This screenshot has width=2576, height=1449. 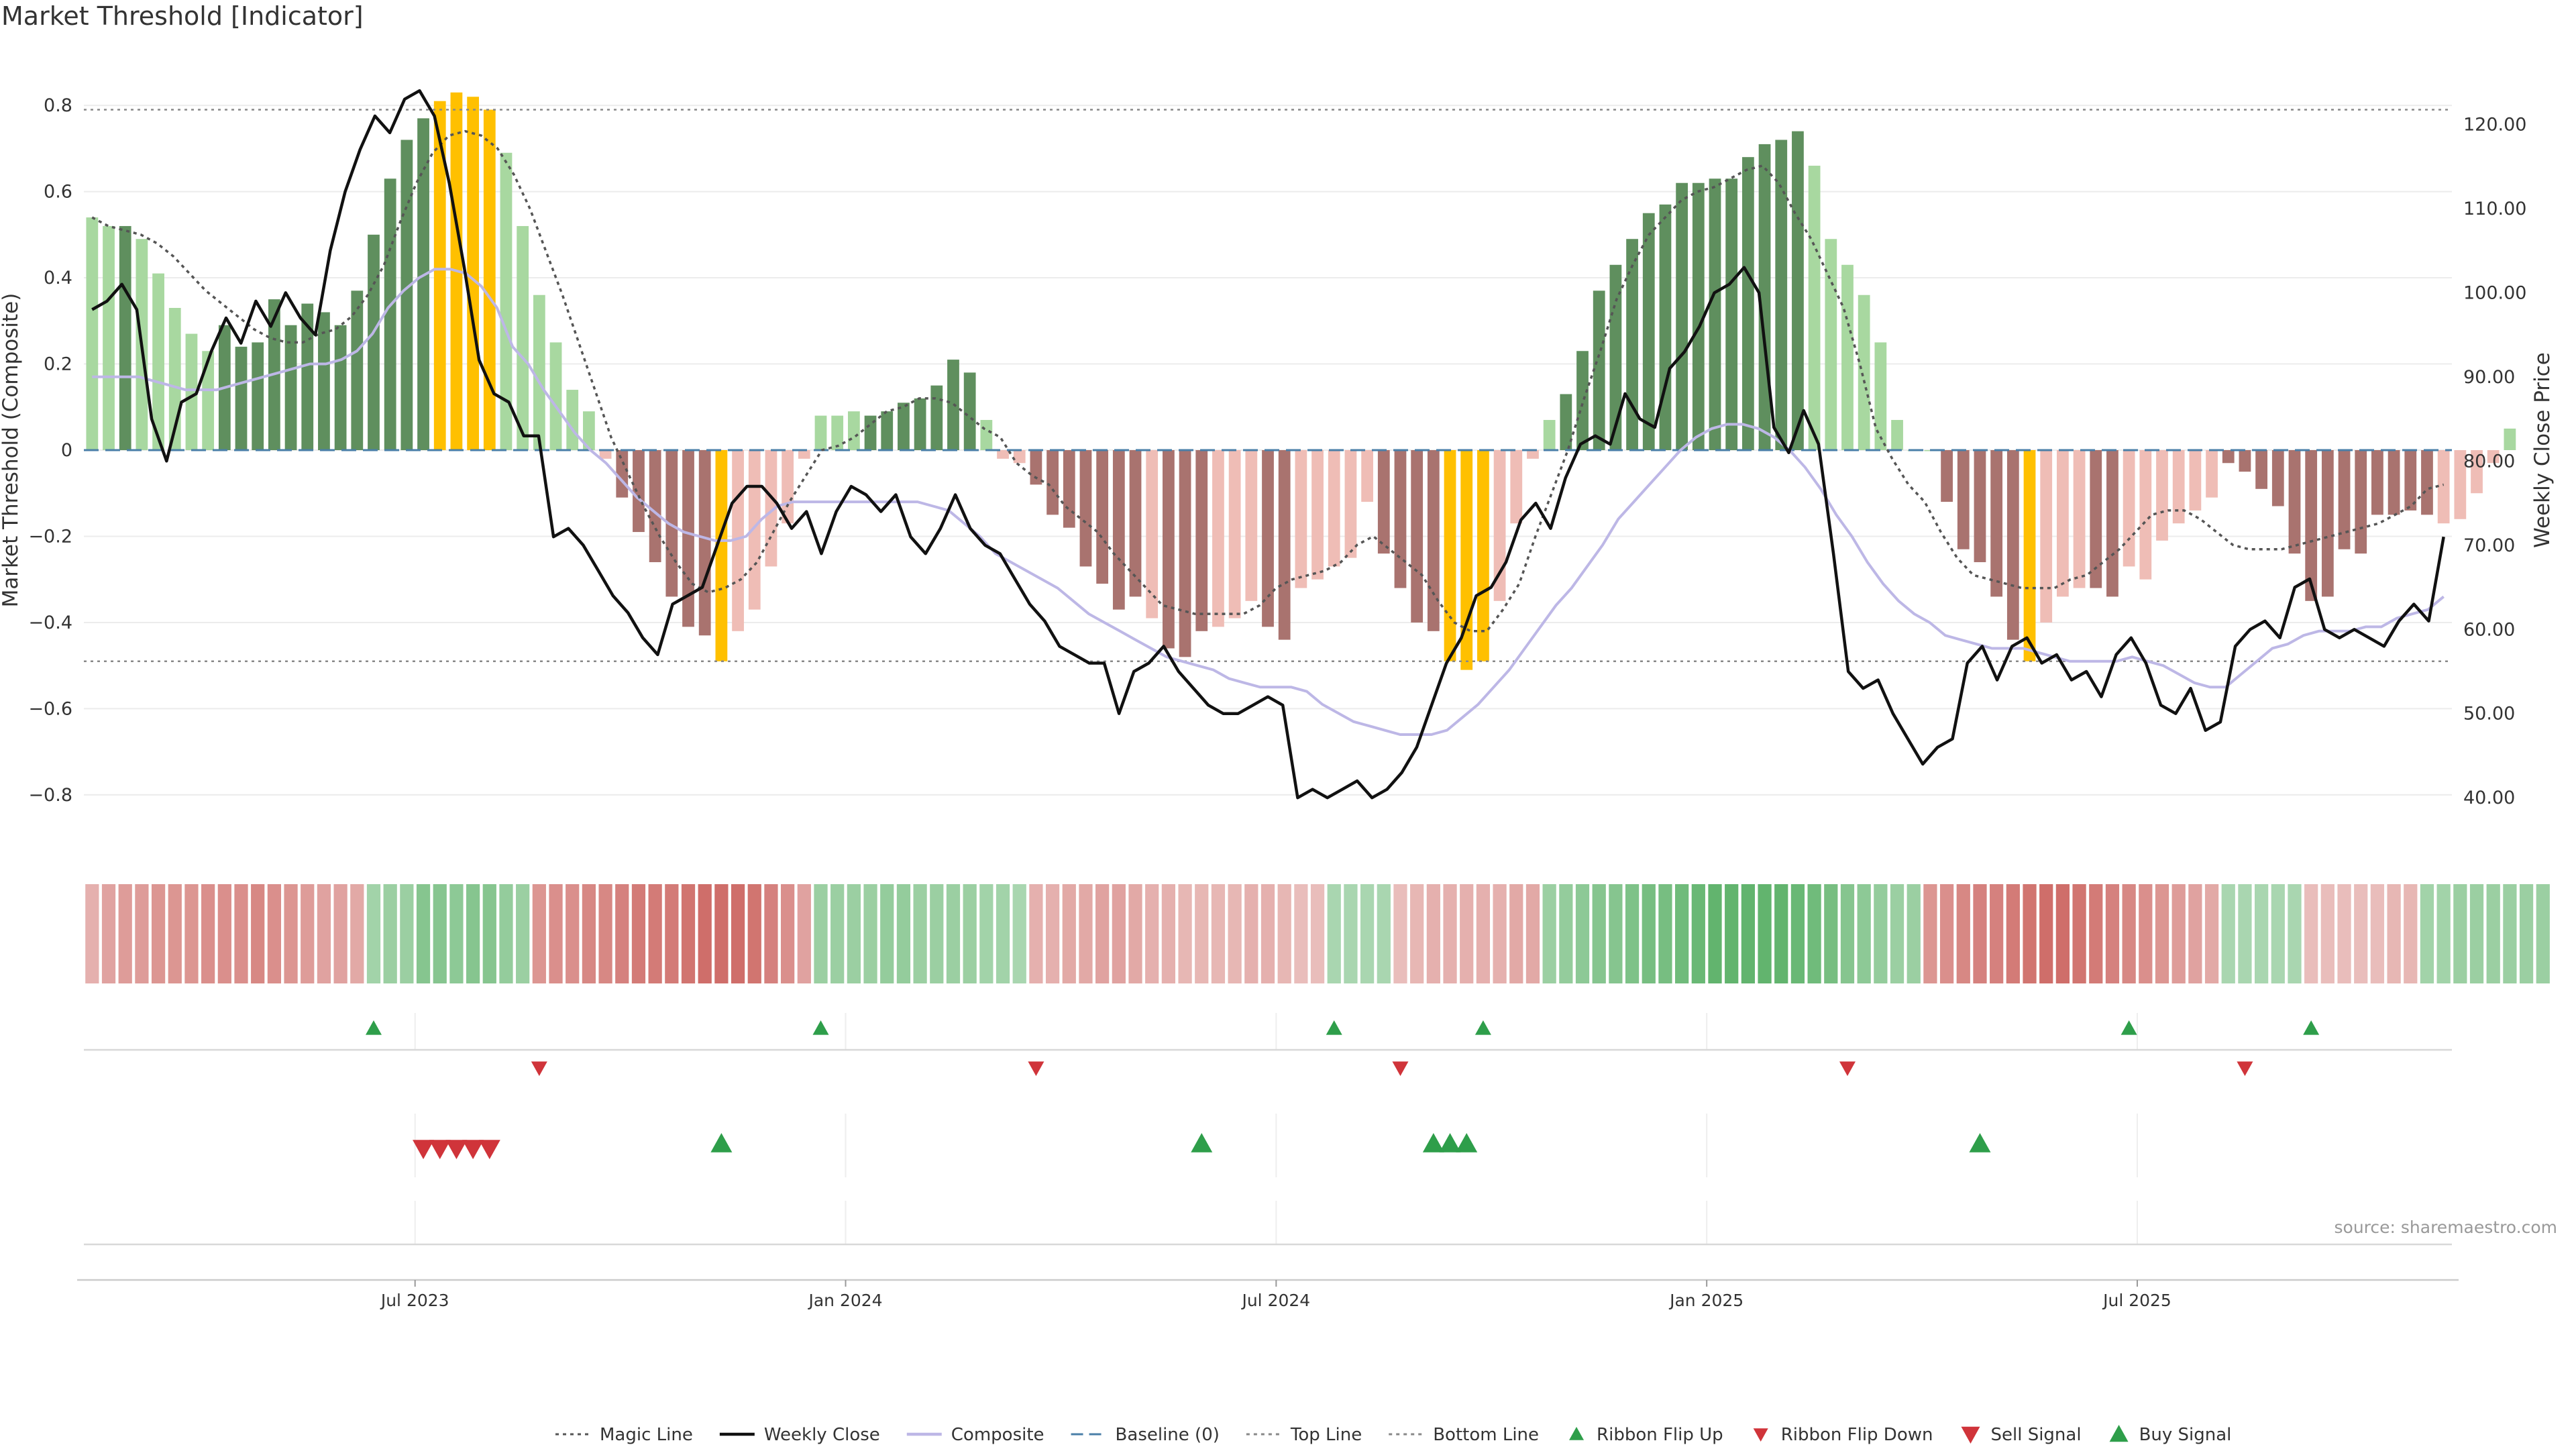 I want to click on x-tick-label: Jul 2025, so click(x=2136, y=1300).